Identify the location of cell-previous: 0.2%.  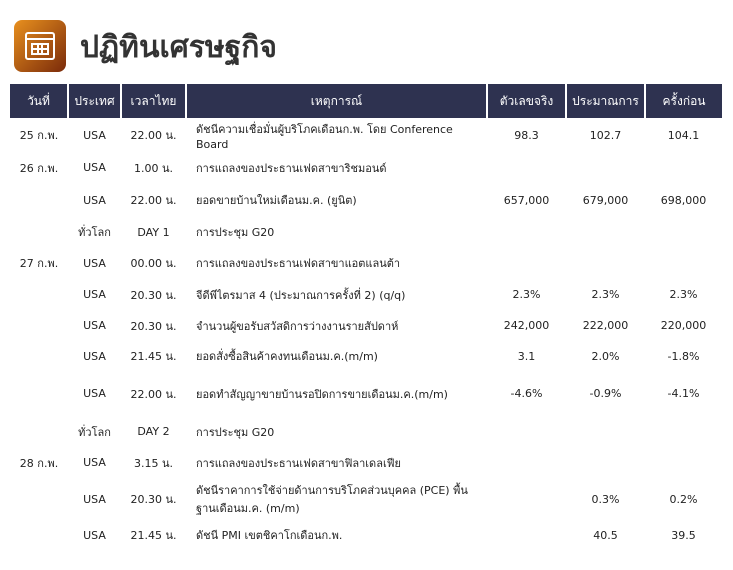
(683, 499).